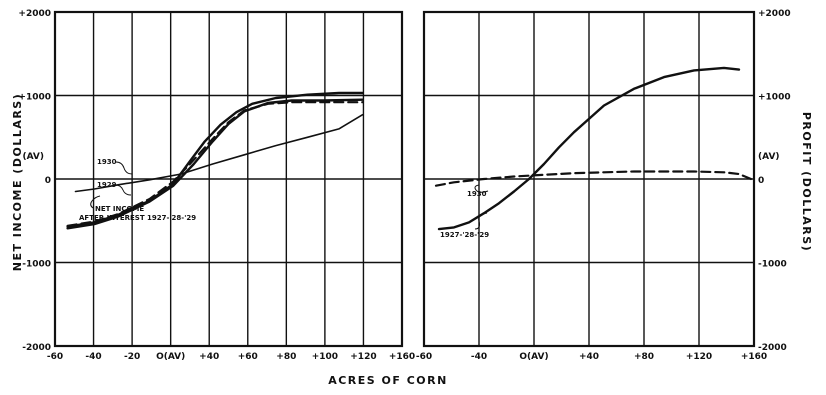 The width and height of the screenshot is (826, 395). Describe the element at coordinates (119, 209) in the screenshot. I see `annotation-net-income-line1: NET INCOME` at that location.